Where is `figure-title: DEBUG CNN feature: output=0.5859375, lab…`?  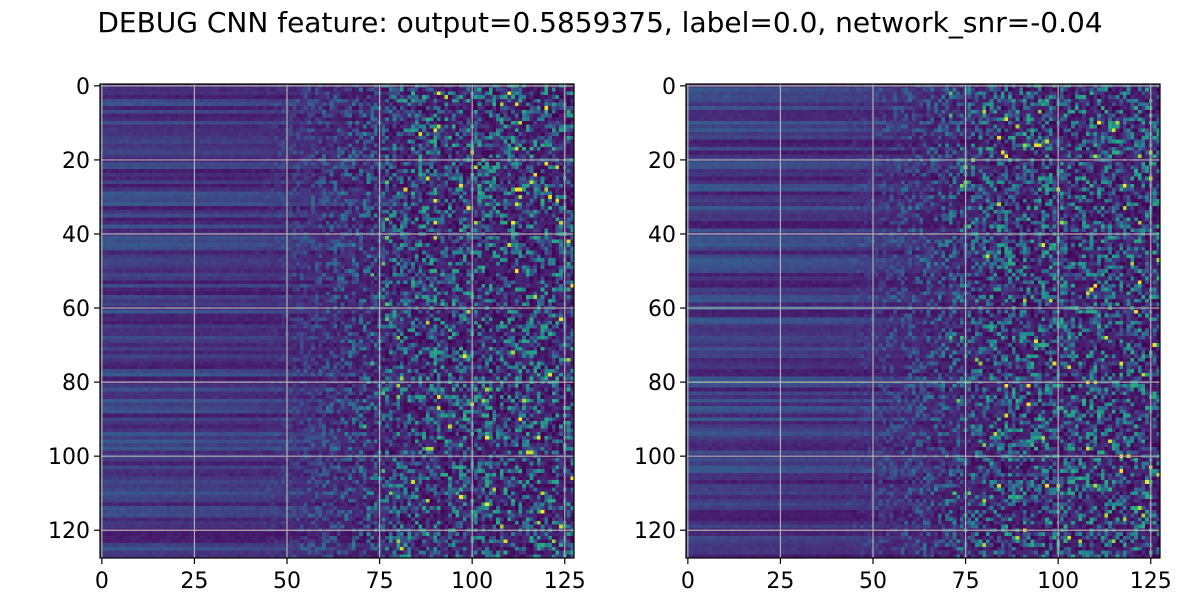
figure-title: DEBUG CNN feature: output=0.5859375, lab… is located at coordinates (600, 22).